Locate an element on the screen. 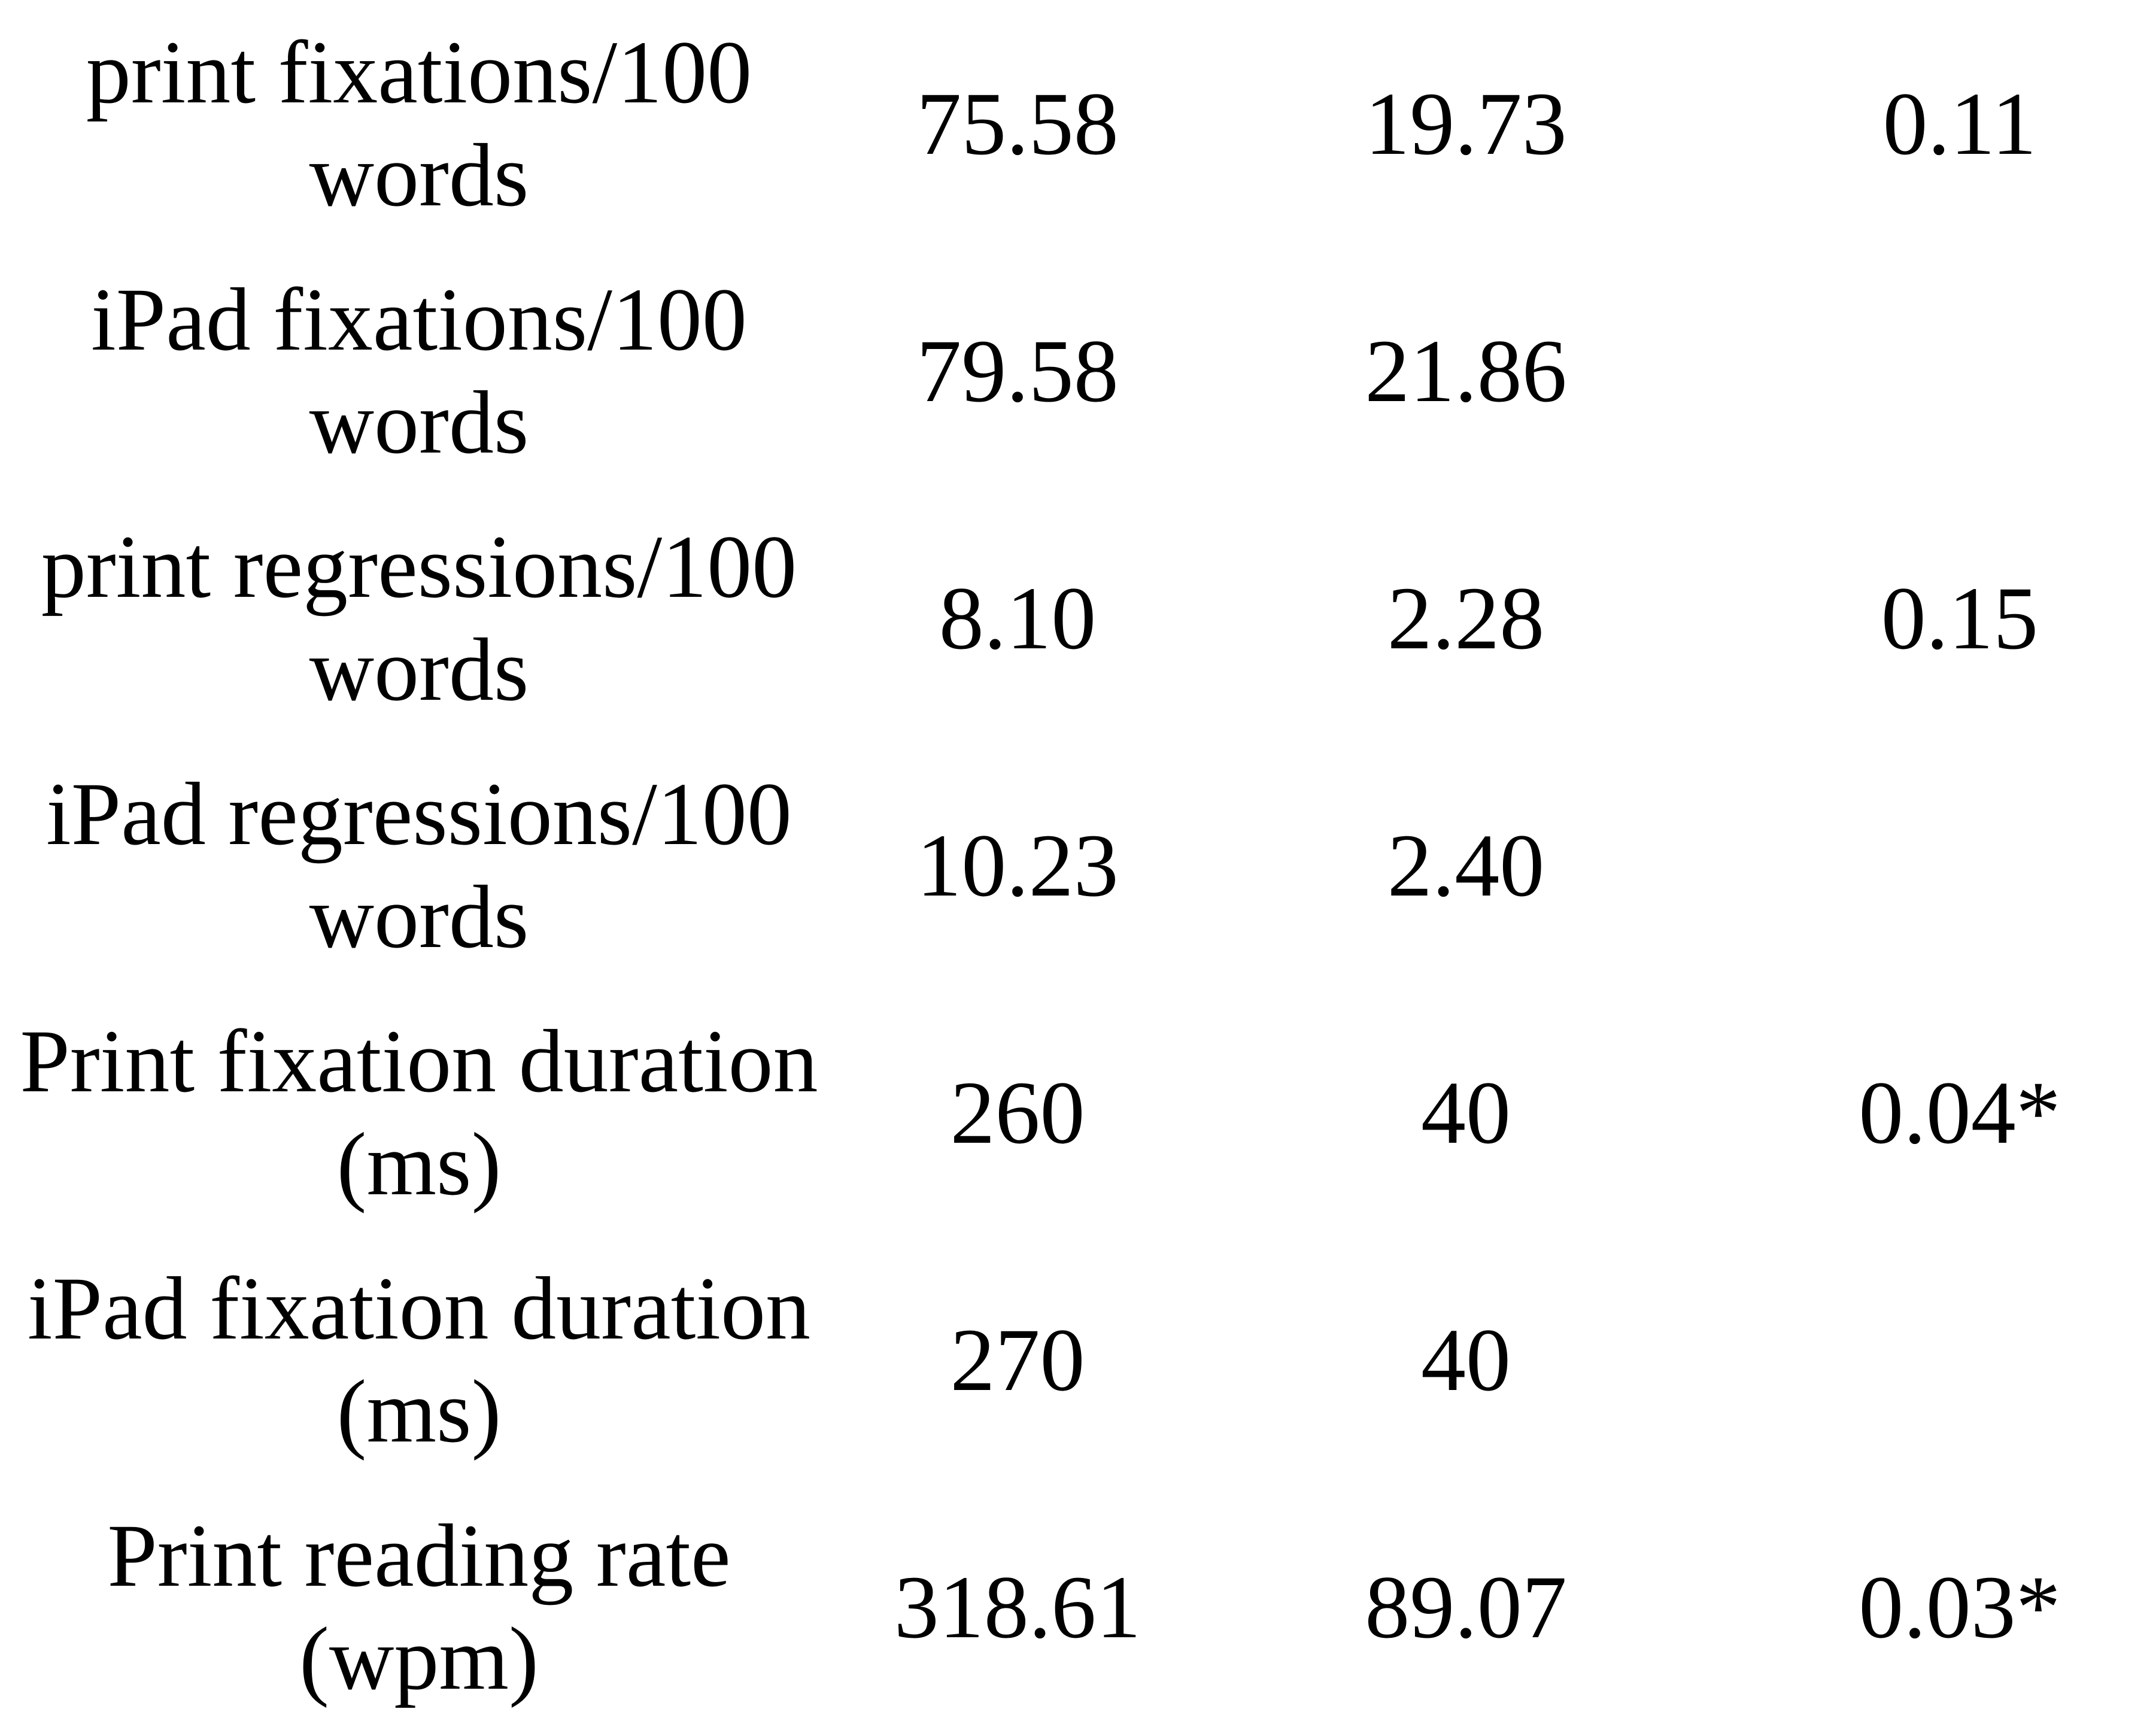 The width and height of the screenshot is (2156, 1733). table-row: Print reading rate (wpm) 318.61 89.07 0.03* is located at coordinates (1078, 1607).